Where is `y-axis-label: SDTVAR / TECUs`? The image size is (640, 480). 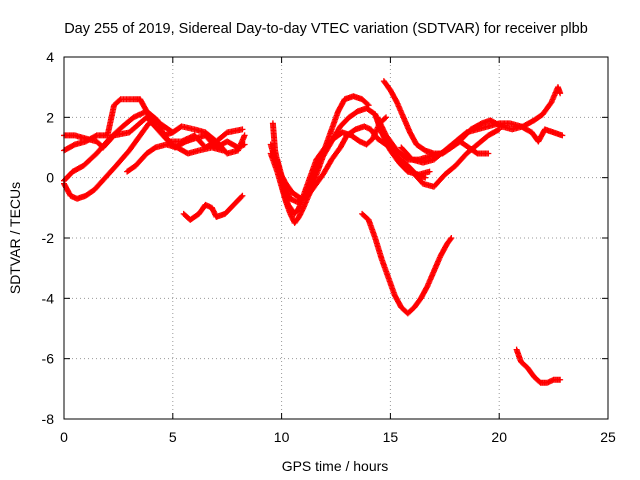
y-axis-label: SDTVAR / TECUs is located at coordinates (15, 238).